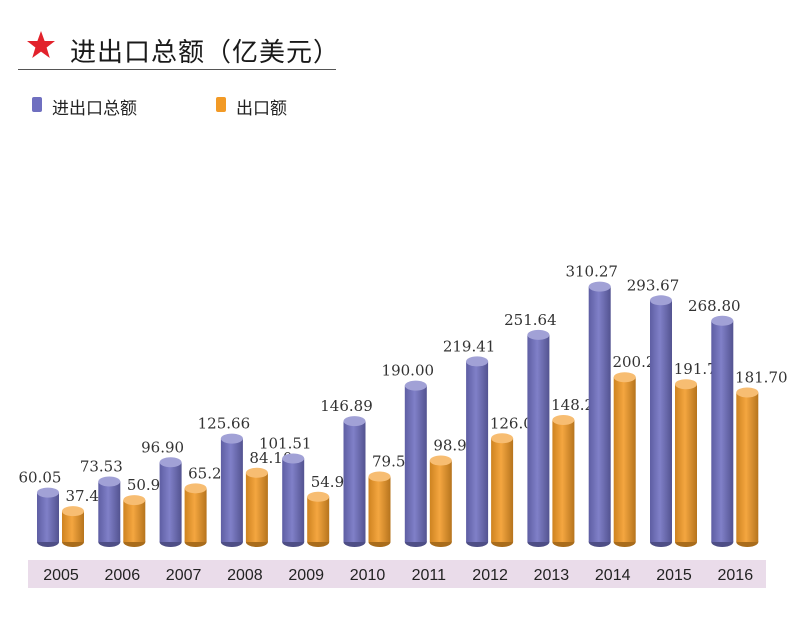  I want to click on bar-total-2015, so click(661, 421).